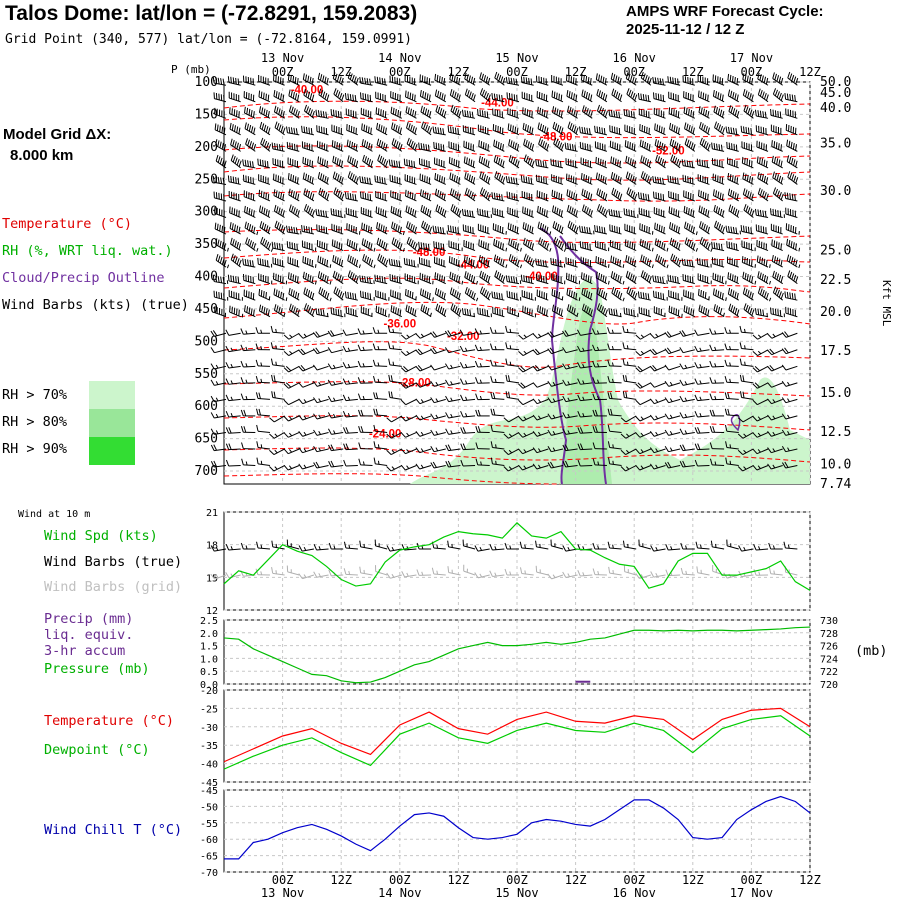  I want to click on height-tick-label: 7.74, so click(835, 484).